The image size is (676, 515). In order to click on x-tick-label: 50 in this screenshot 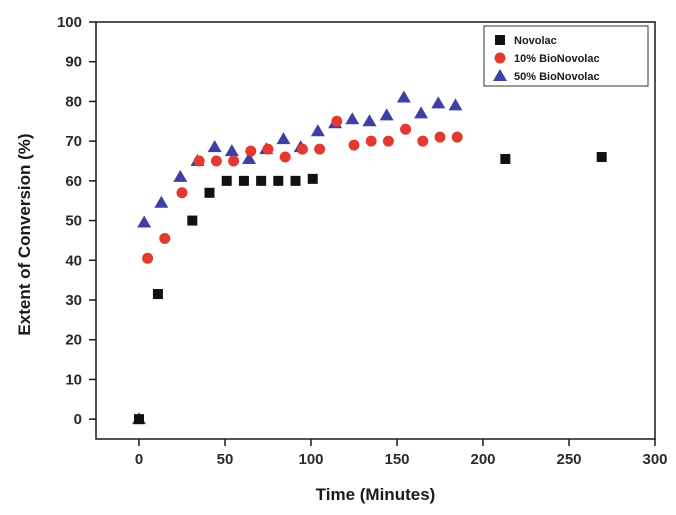, I will do `click(225, 459)`.